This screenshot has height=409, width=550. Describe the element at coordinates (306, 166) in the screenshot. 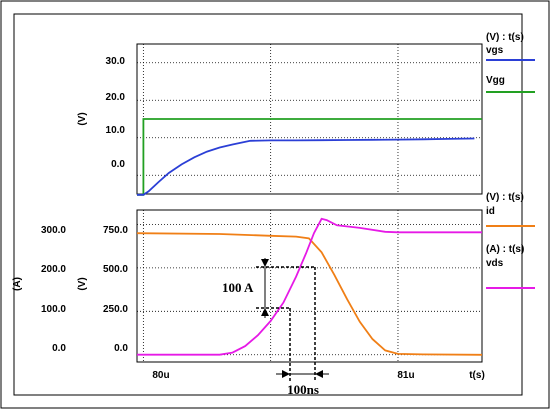

I see `series-line-vgs` at that location.